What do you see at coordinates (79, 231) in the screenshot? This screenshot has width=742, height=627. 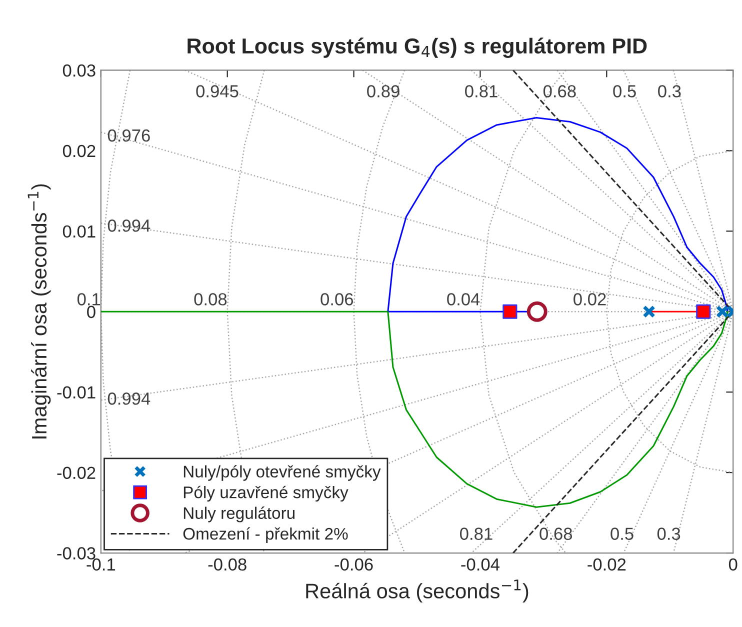 I see `y-tick-label: 0.01` at bounding box center [79, 231].